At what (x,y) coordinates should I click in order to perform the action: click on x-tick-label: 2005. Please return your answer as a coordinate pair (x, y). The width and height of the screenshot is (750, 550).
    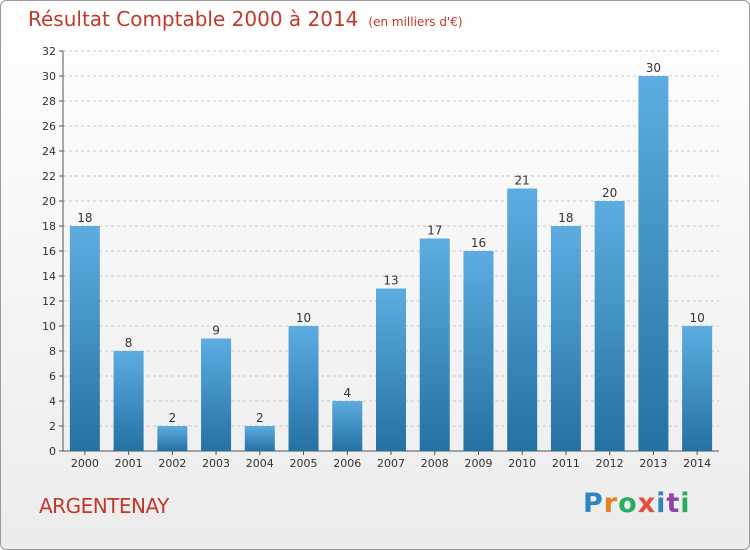
    Looking at the image, I should click on (304, 463).